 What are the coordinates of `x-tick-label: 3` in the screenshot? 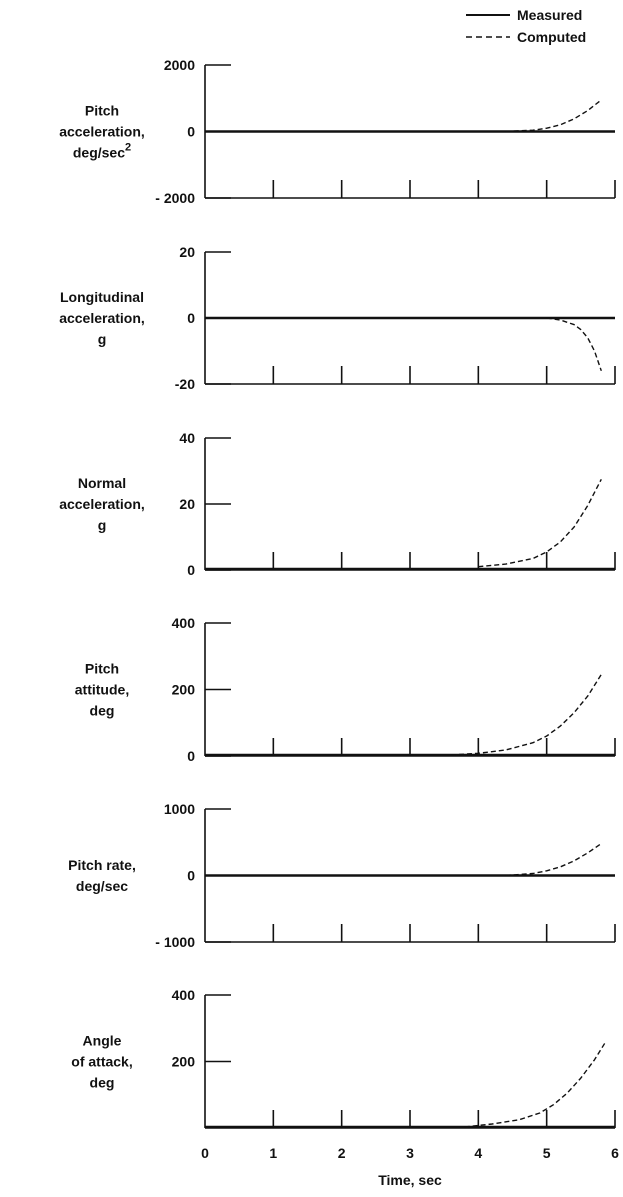 It's located at (410, 1153).